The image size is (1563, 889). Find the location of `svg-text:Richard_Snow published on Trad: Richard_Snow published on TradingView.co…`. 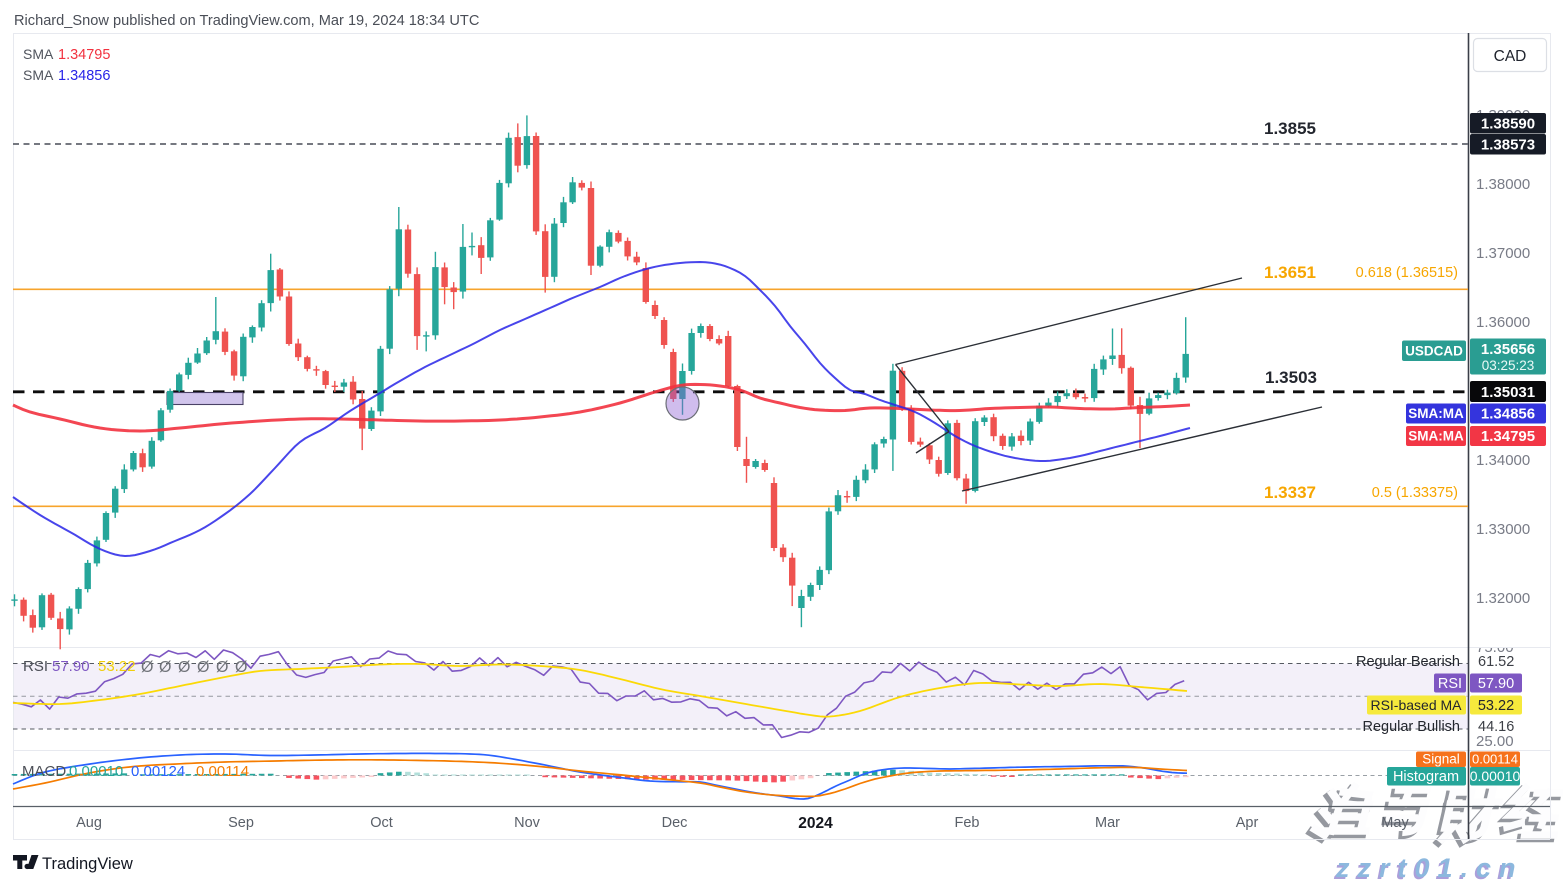

svg-text:Richard_Snow published on Trad: Richard_Snow published on TradingView.co… is located at coordinates (246, 21).